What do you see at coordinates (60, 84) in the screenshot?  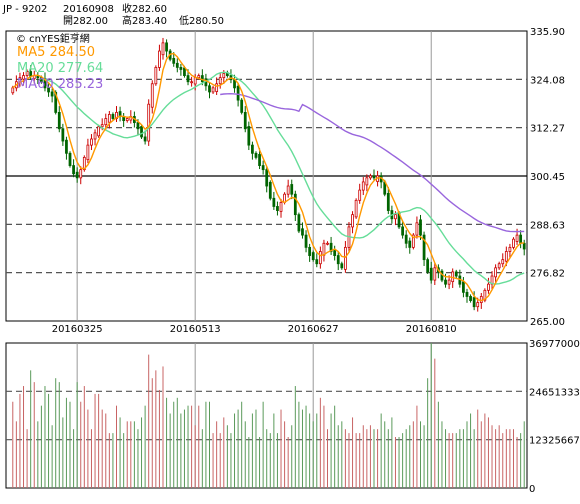 I see `ma60-legend: MA60 285.23` at bounding box center [60, 84].